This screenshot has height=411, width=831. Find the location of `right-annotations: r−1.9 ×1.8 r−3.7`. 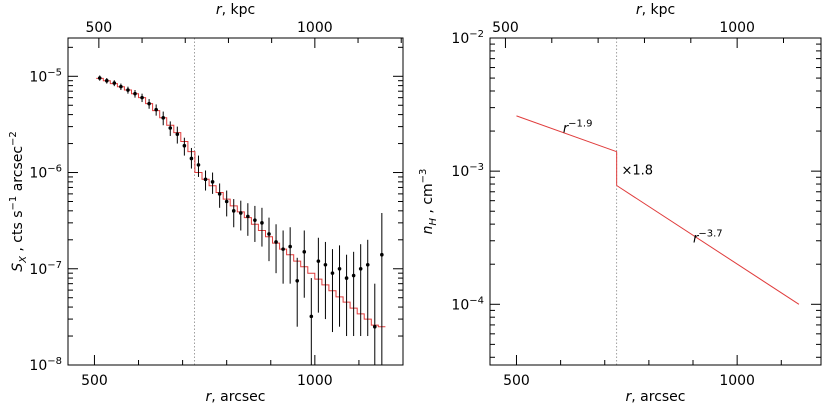

right-annotations: r−1.9 ×1.8 r−3.7 is located at coordinates (643, 183).